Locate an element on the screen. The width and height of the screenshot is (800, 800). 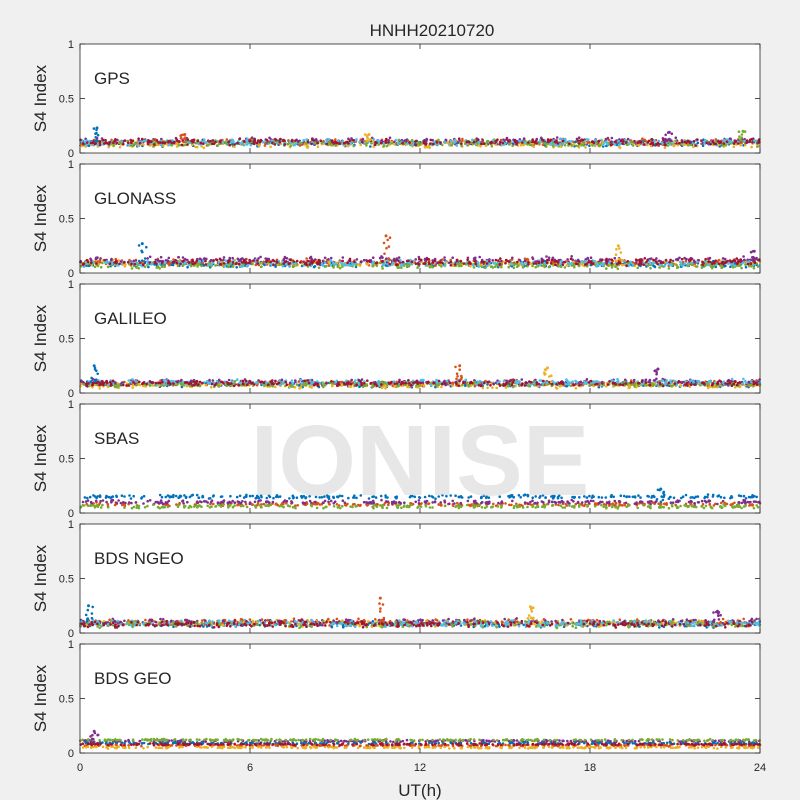
y-tick-label: 0.5 is located at coordinates (66, 100).